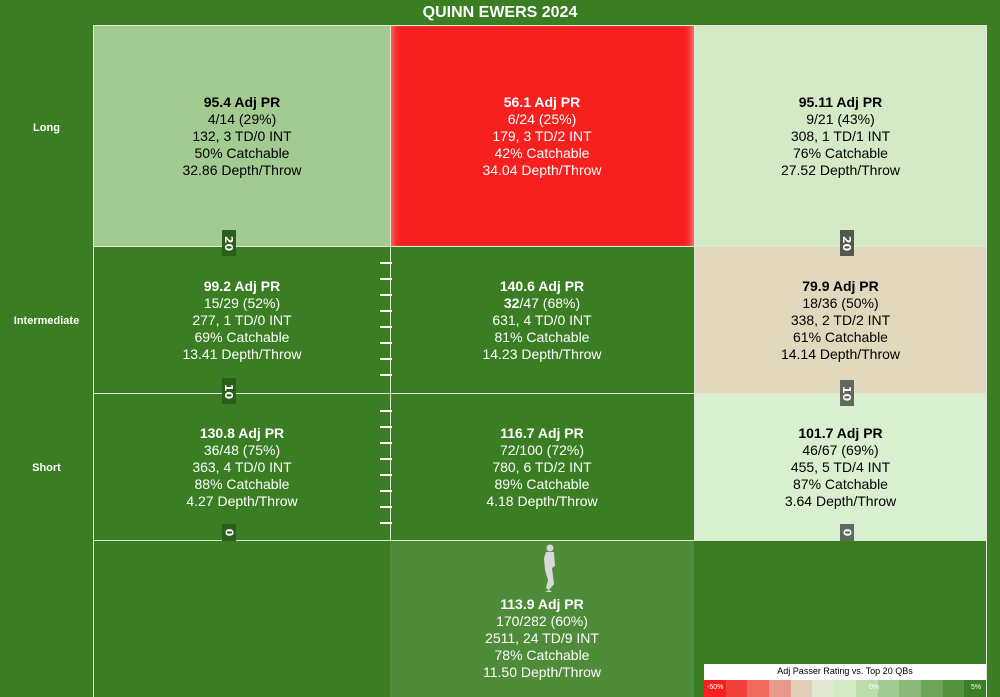  I want to click on legend-mid-label: 0%, so click(874, 687).